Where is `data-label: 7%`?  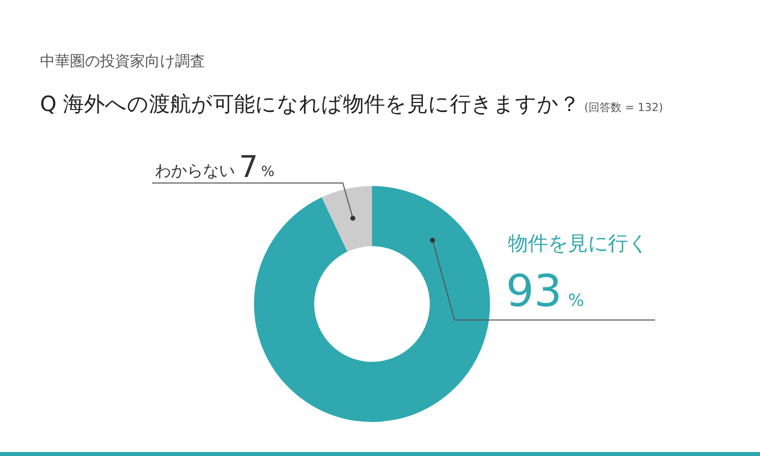 data-label: 7% is located at coordinates (256, 167).